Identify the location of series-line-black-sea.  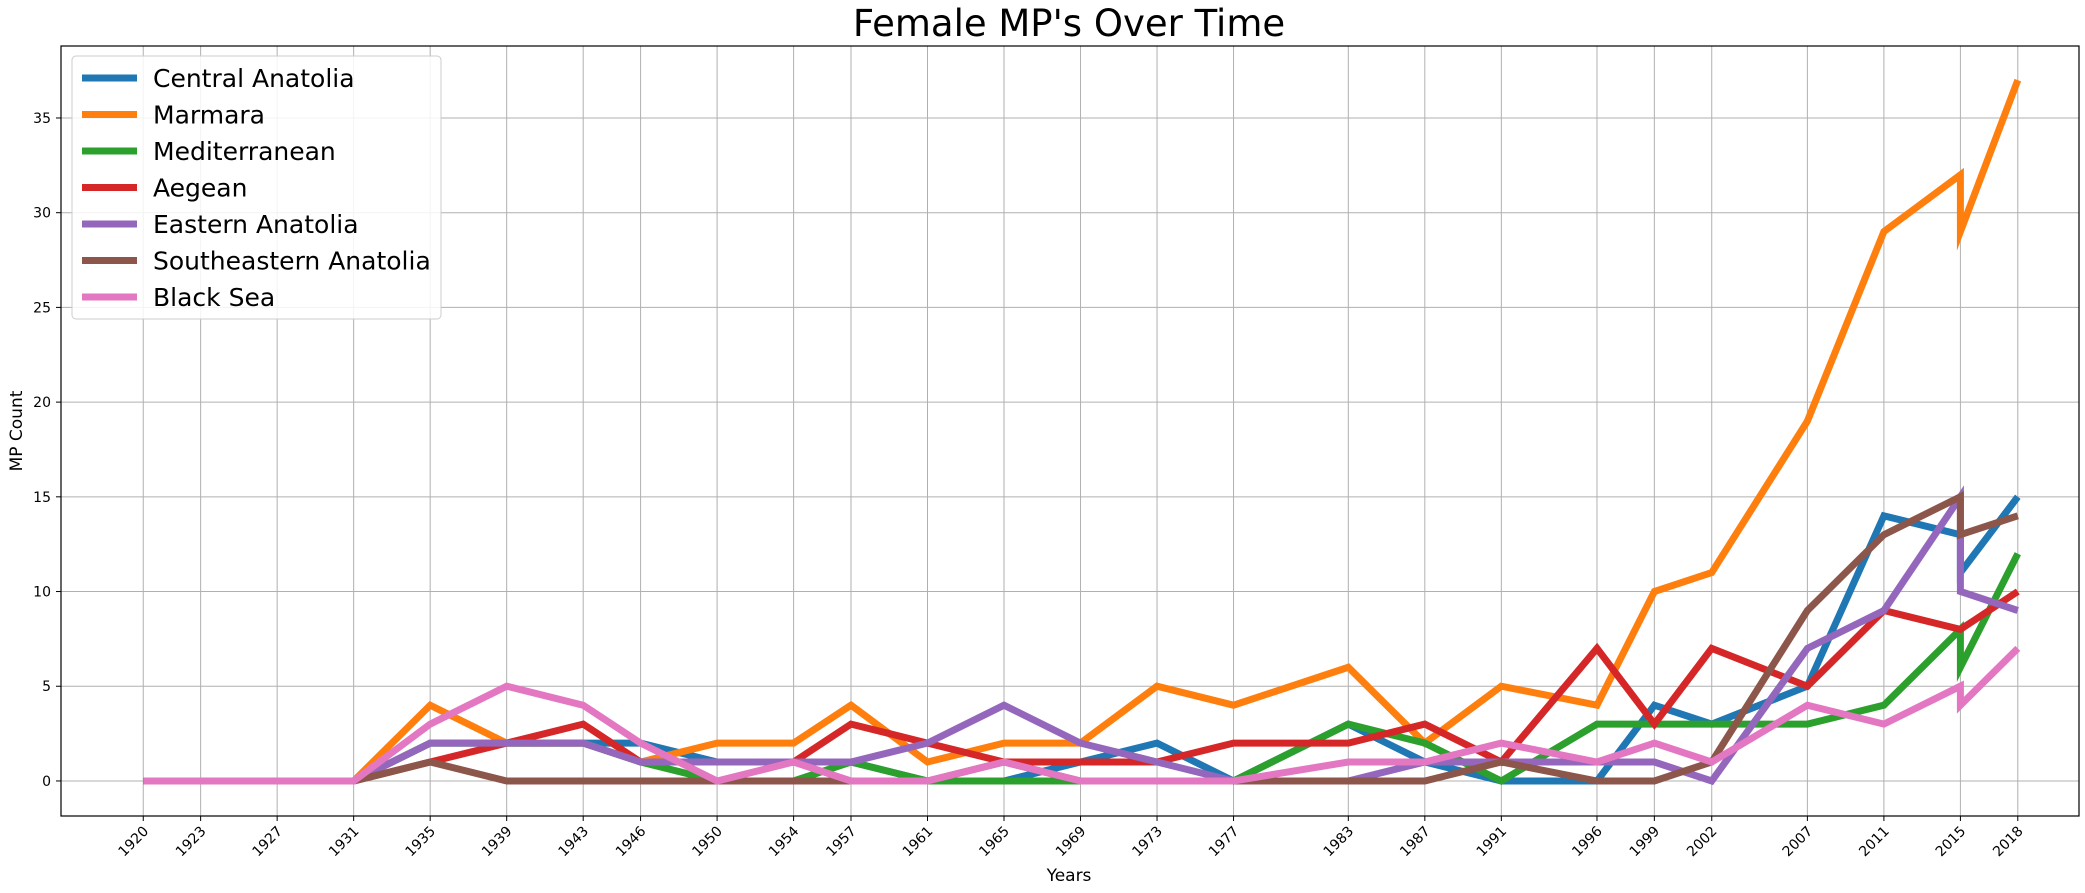
(1082, 715).